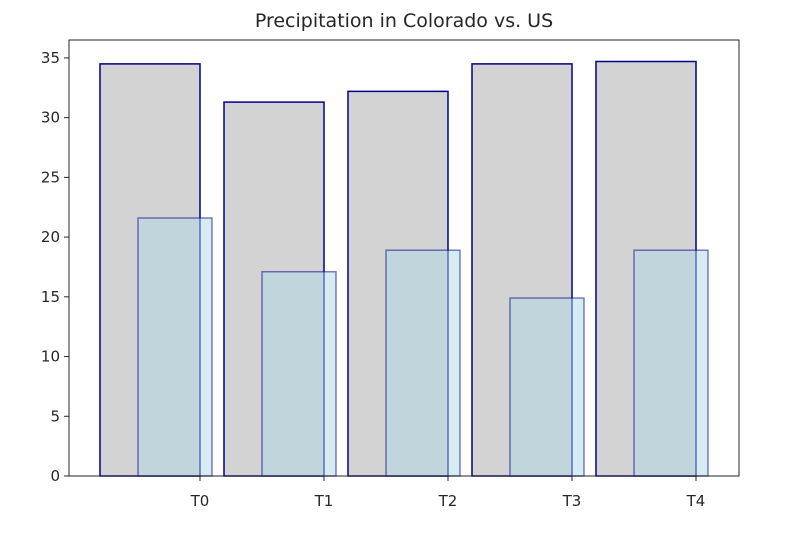 Image resolution: width=790 pixels, height=534 pixels. Describe the element at coordinates (50, 177) in the screenshot. I see `y-tick-label: 25` at that location.